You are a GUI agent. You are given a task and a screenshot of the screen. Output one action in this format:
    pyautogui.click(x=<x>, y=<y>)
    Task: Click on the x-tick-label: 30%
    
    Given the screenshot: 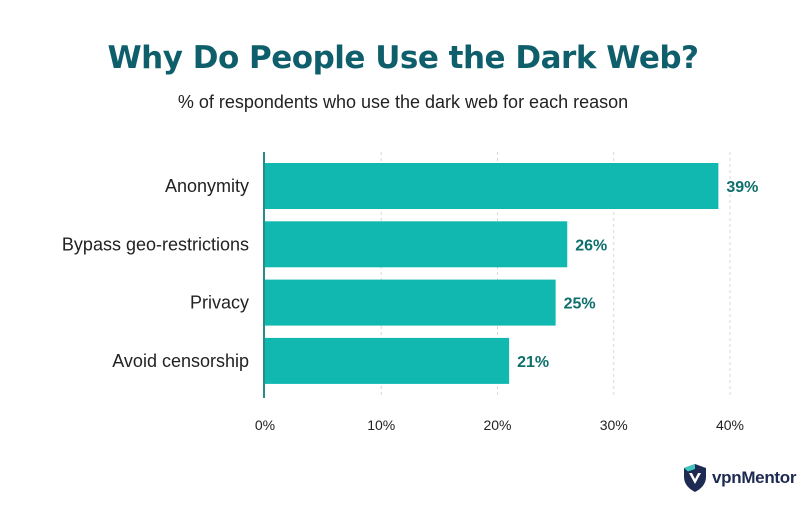 What is the action you would take?
    pyautogui.click(x=614, y=425)
    